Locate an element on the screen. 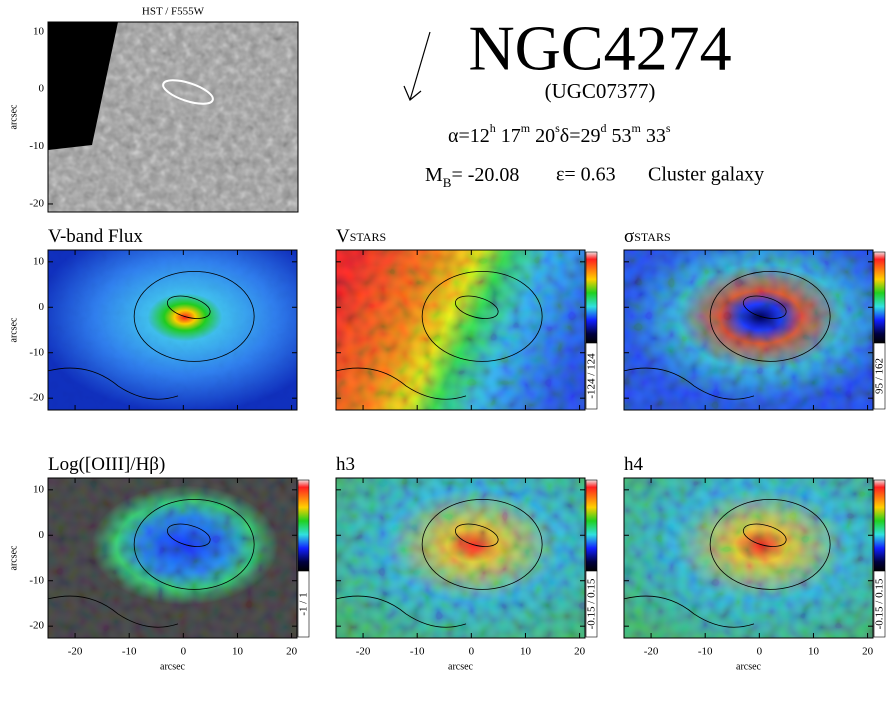 The image size is (889, 702). colorbar-range: -1 / 1 is located at coordinates (304, 603).